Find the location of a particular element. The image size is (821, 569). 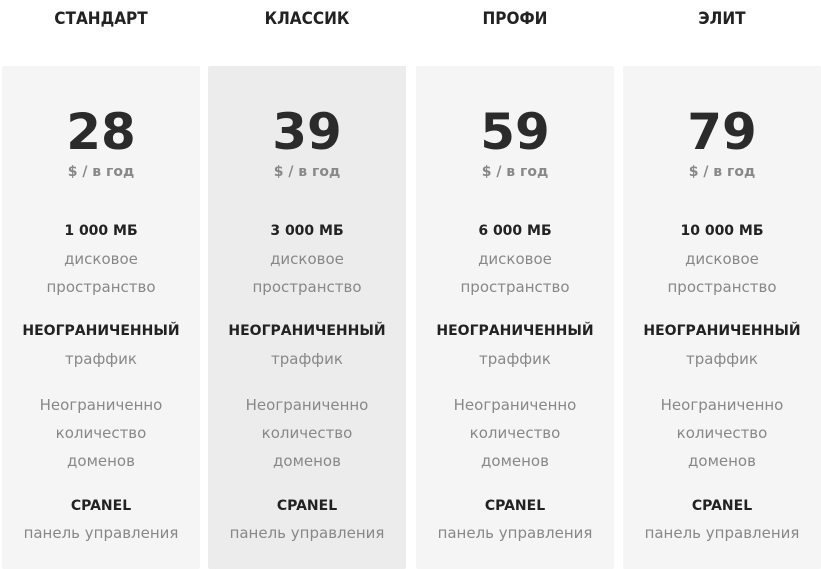

disk-value: 10 000 МБ is located at coordinates (722, 231).